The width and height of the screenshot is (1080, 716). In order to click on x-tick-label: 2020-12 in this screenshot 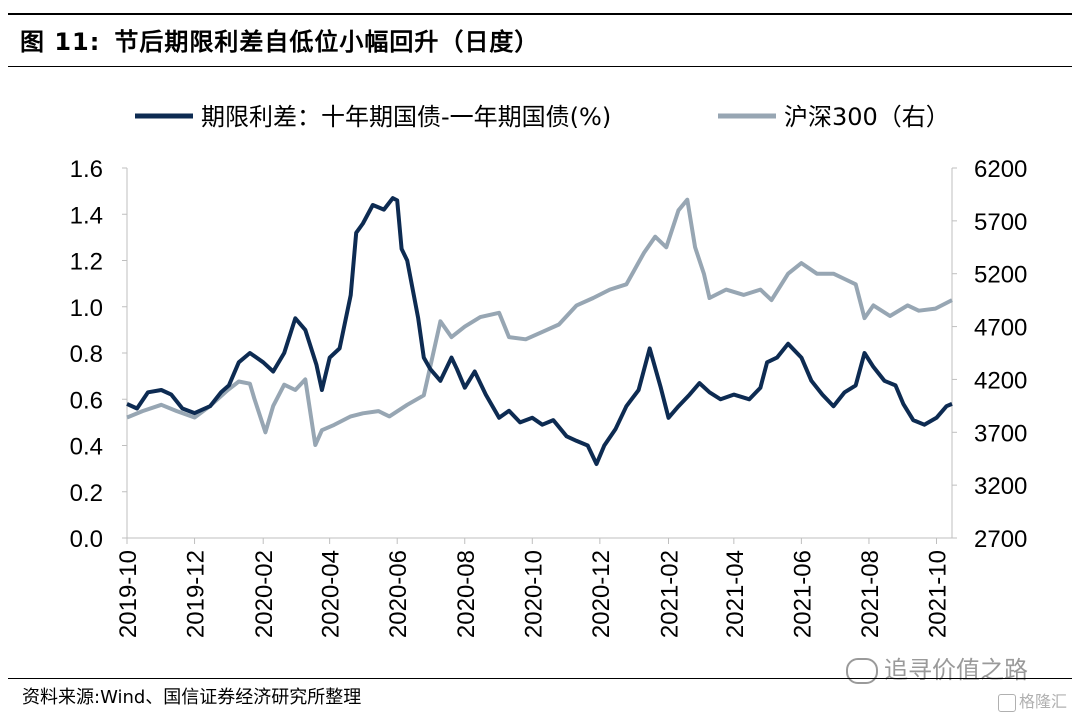, I will do `click(601, 594)`.